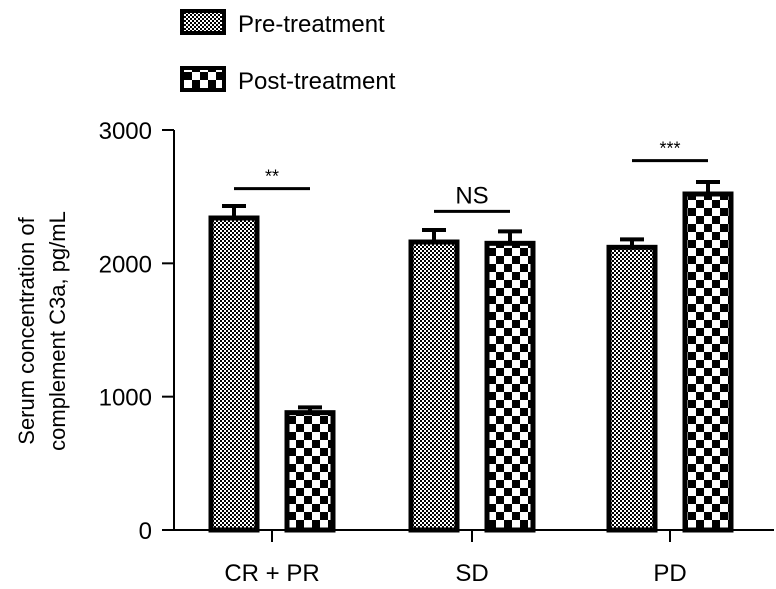  What do you see at coordinates (317, 81) in the screenshot?
I see `legend-label-post-treatment: Post-treatment` at bounding box center [317, 81].